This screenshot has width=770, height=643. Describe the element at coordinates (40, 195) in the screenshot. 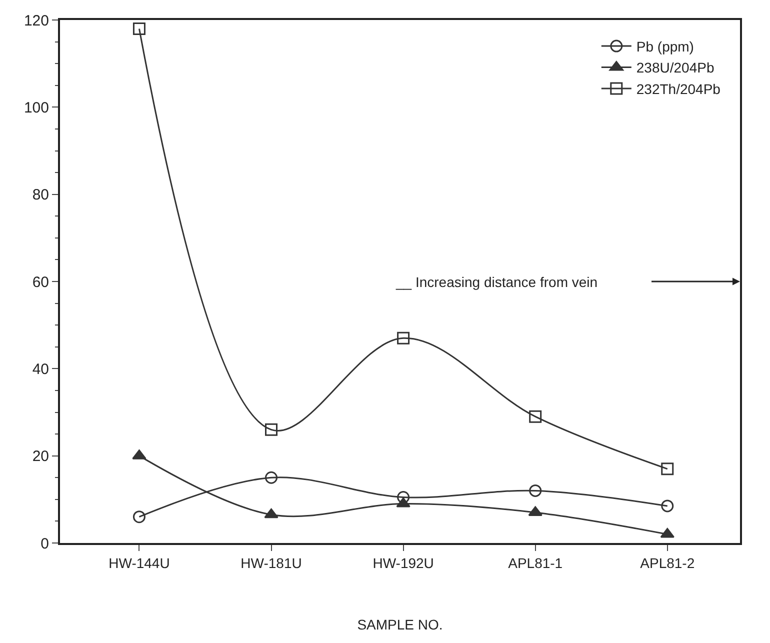

I see `y-tick-label: 80` at that location.